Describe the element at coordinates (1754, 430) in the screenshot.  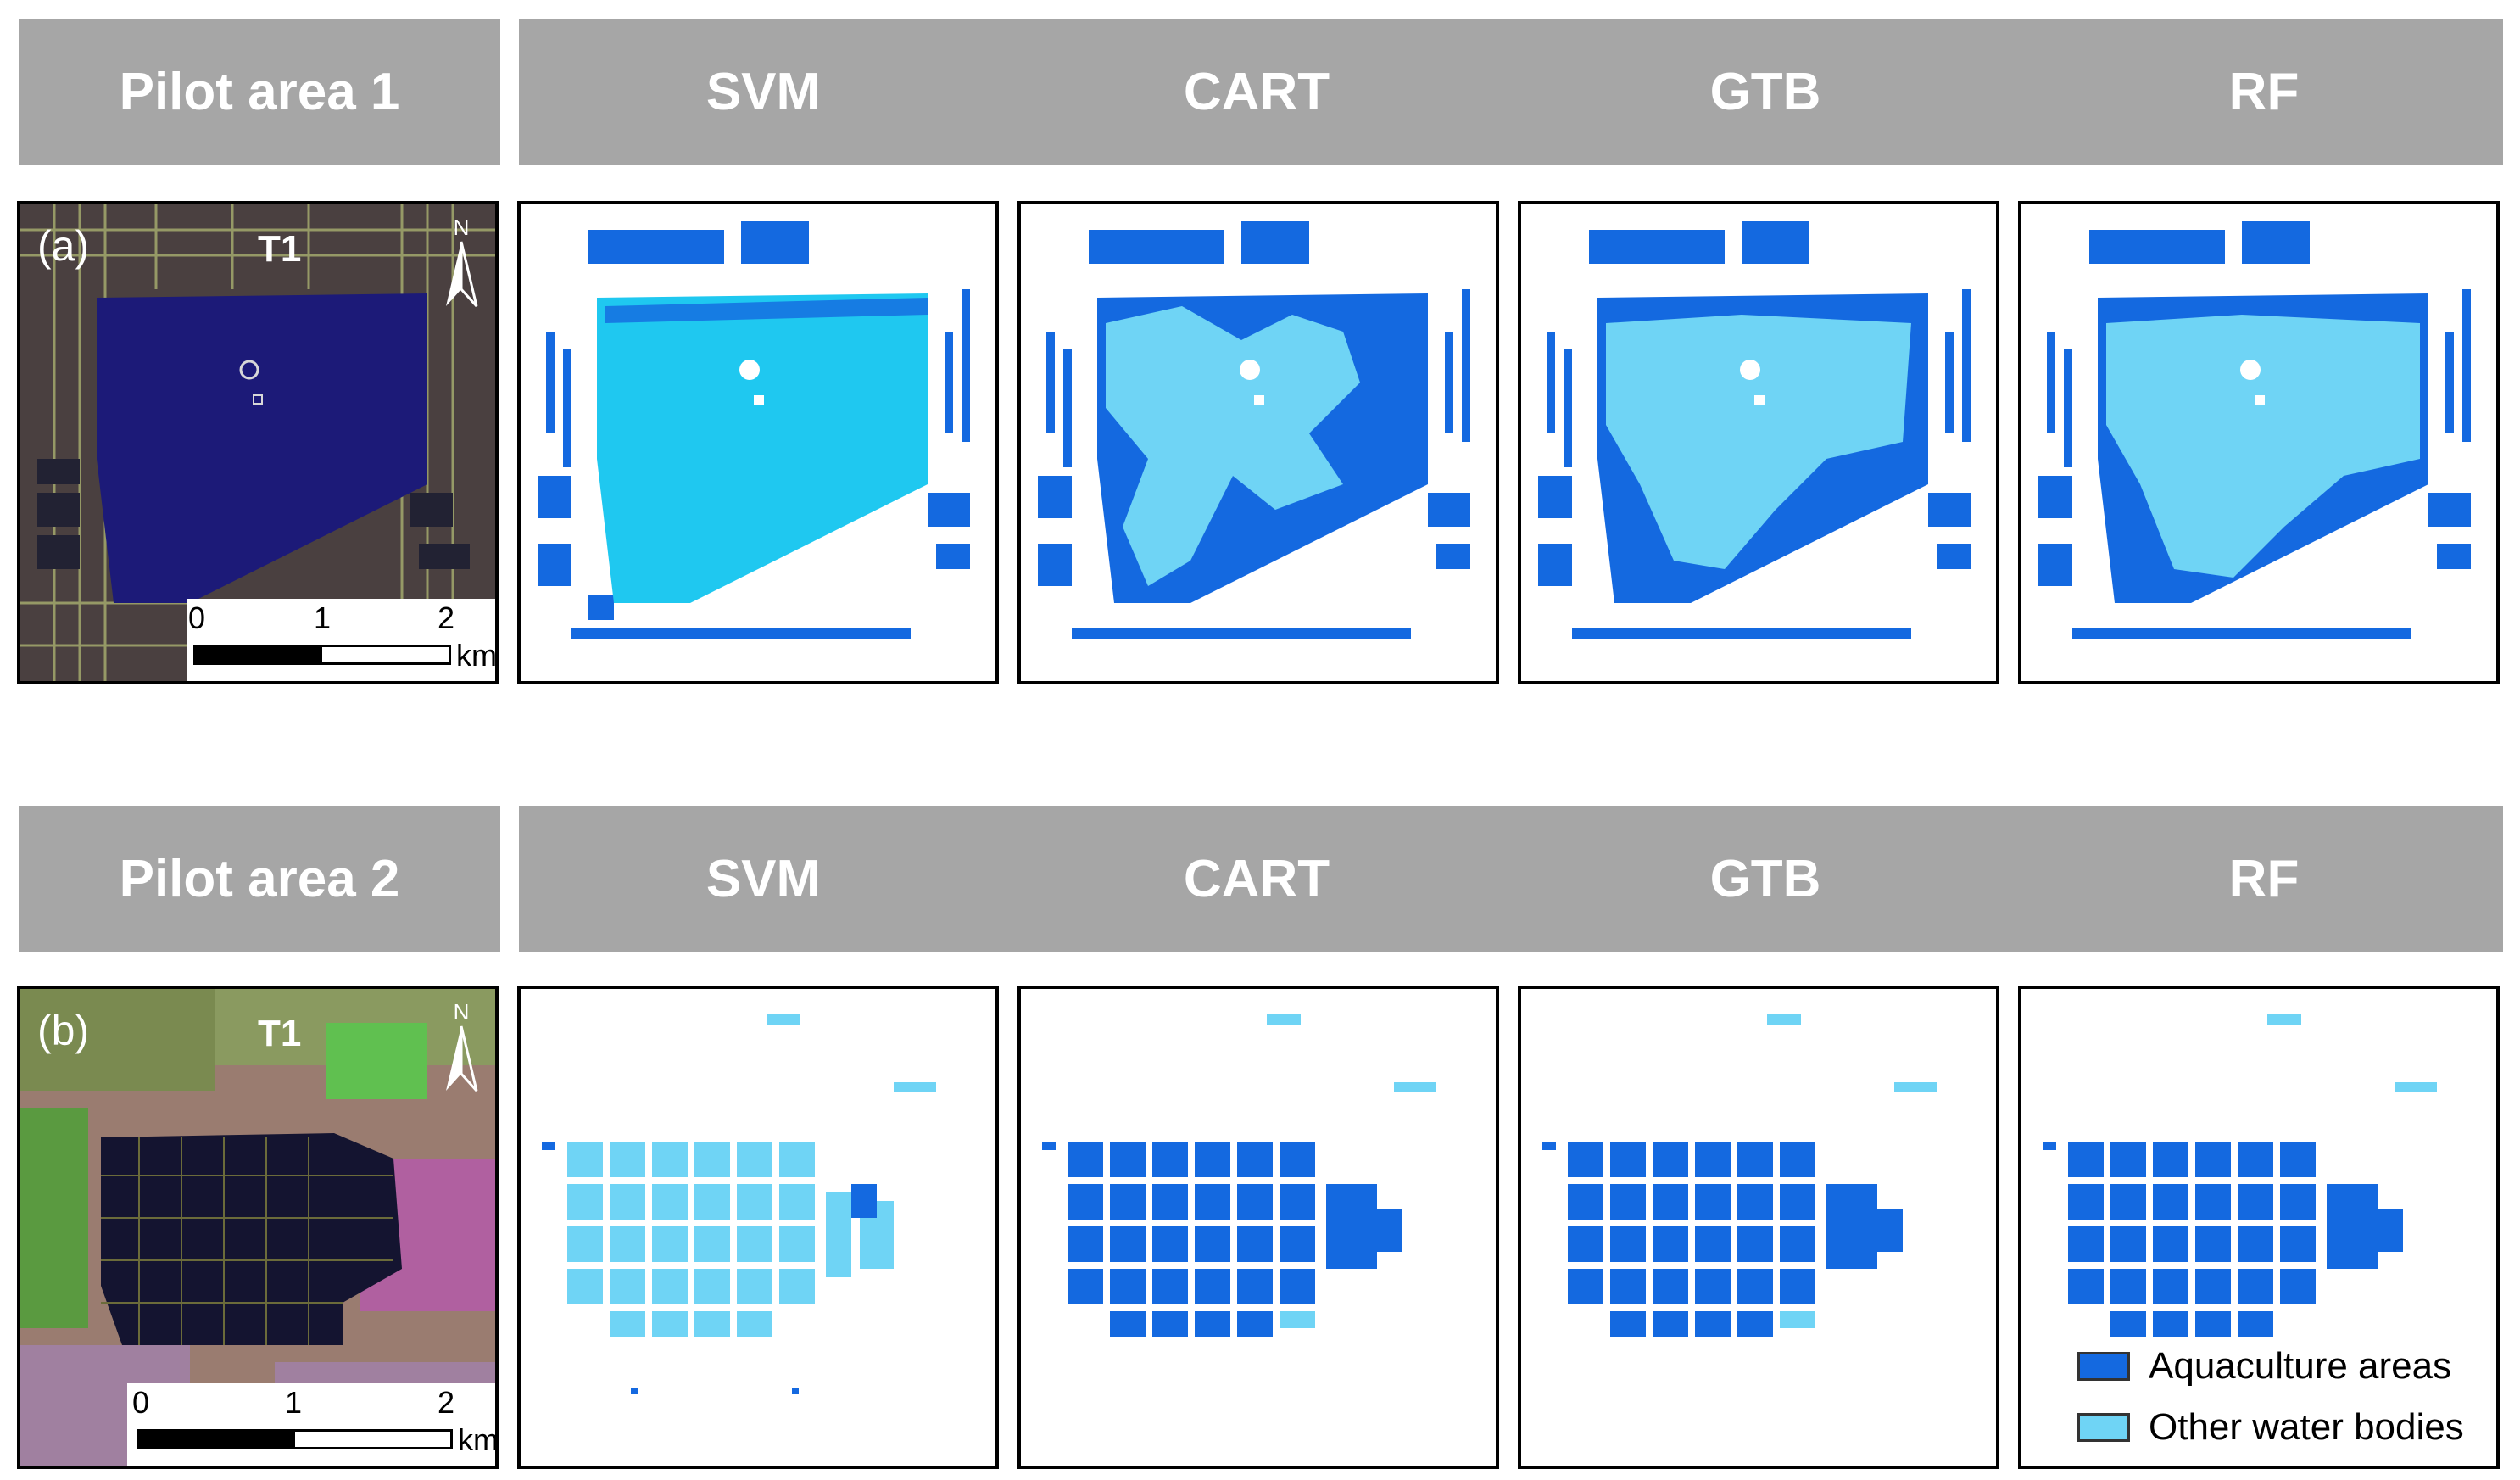
I see `pilot1-gtb-svg` at that location.